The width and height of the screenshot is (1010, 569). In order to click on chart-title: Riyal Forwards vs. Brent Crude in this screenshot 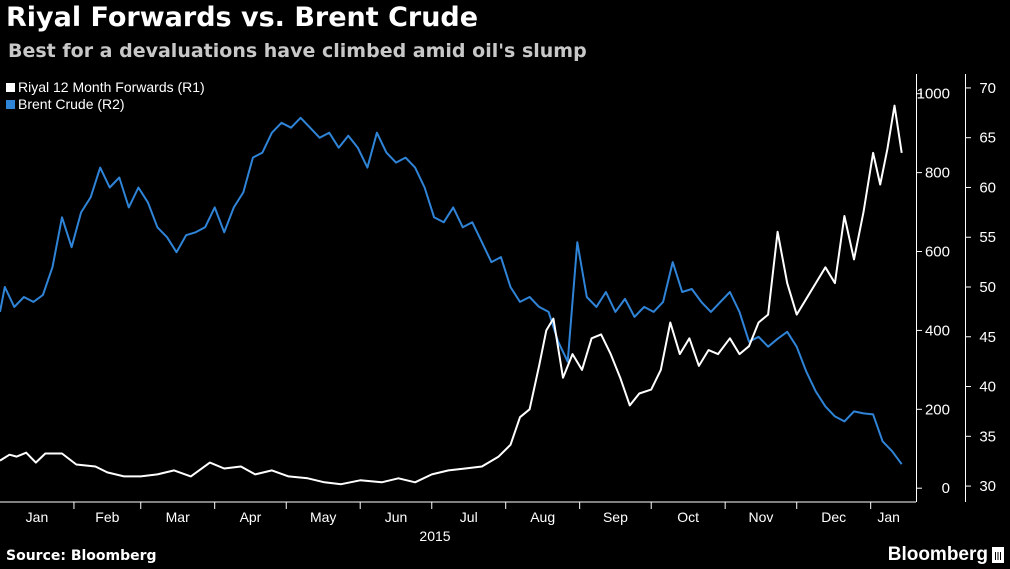, I will do `click(242, 17)`.